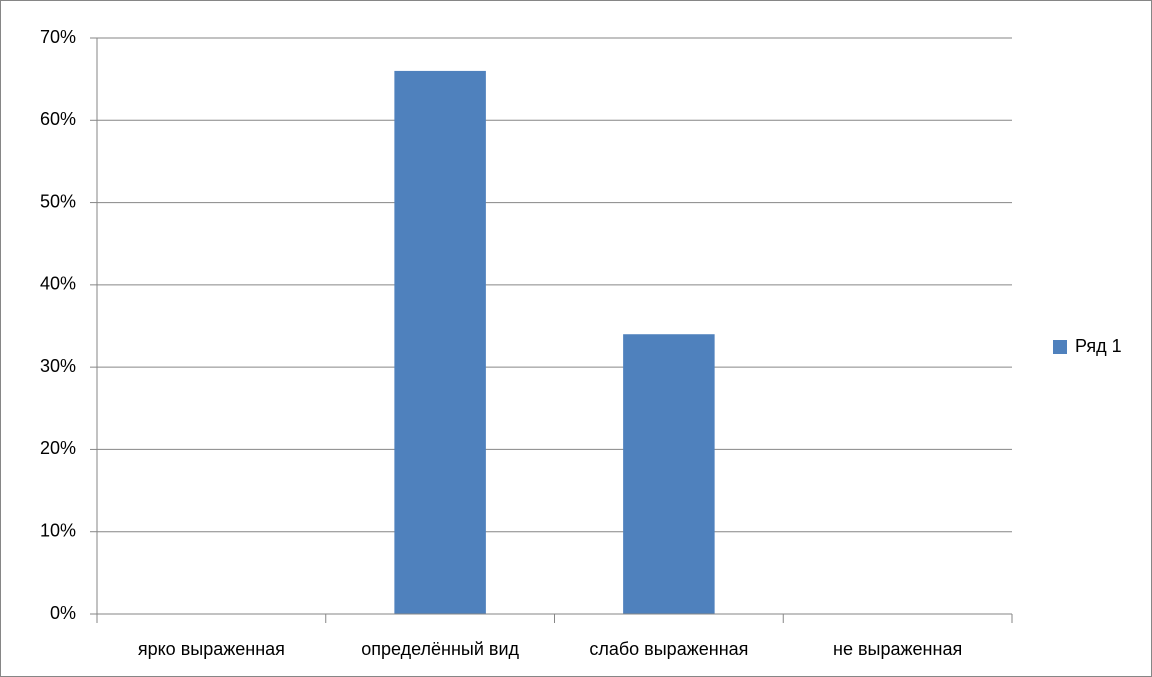 The height and width of the screenshot is (677, 1152). What do you see at coordinates (58, 284) in the screenshot?
I see `y-tick-label: 40%` at bounding box center [58, 284].